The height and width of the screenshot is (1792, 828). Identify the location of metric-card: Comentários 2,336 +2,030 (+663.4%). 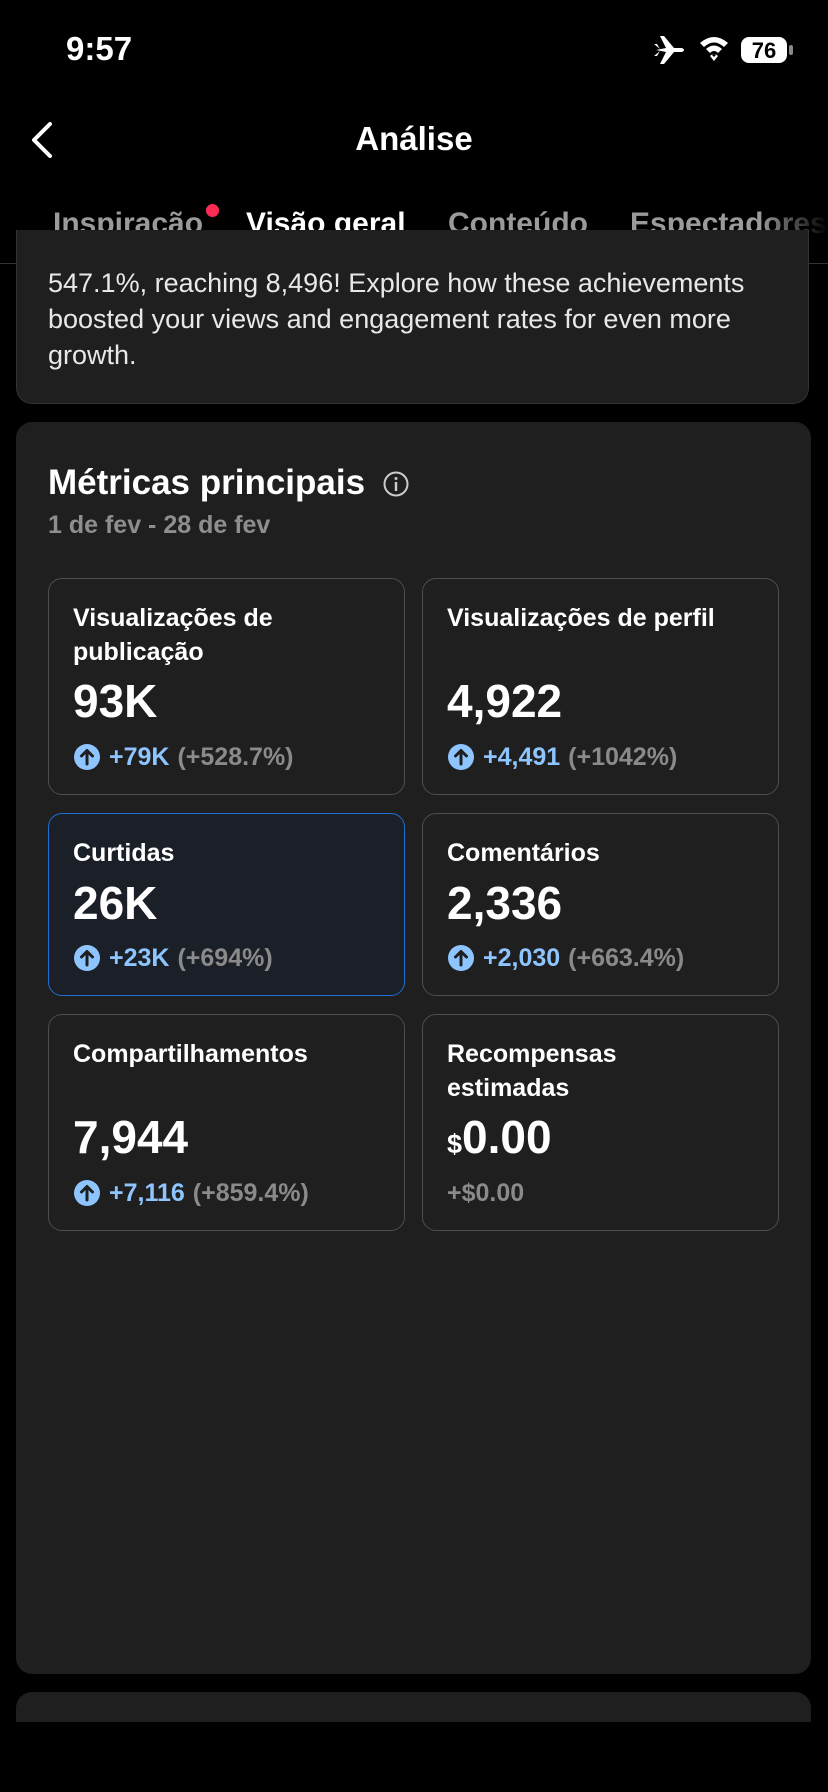
(600, 904).